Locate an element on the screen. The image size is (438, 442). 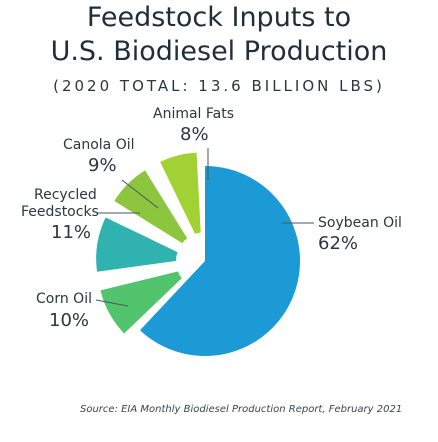
label-corn-oil-name: Corn Oil is located at coordinates (64, 299).